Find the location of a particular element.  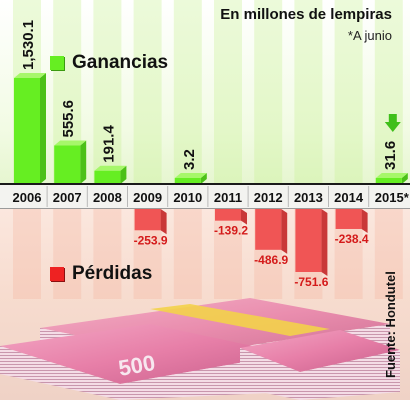

legend-losses: Pérdidas is located at coordinates (101, 274).